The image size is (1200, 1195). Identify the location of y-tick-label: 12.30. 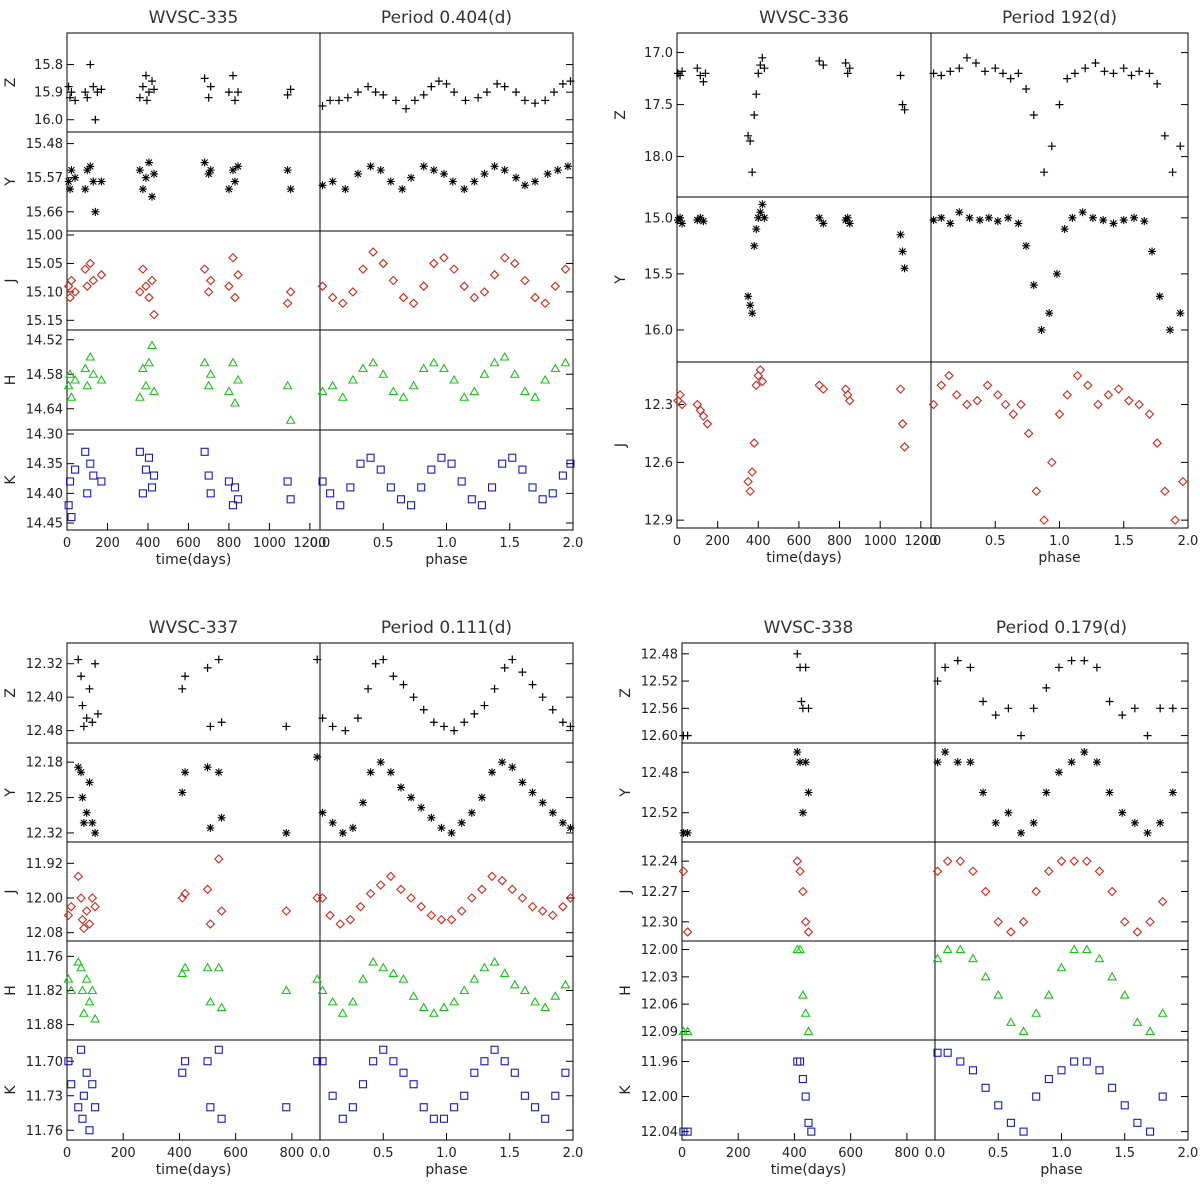
(659, 922).